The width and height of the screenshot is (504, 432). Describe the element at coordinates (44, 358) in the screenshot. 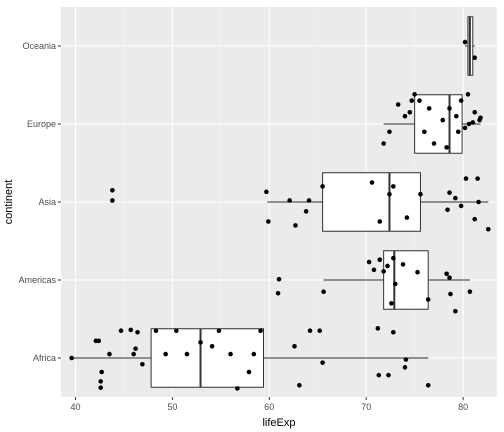

I see `y-tick-label: Africa` at that location.